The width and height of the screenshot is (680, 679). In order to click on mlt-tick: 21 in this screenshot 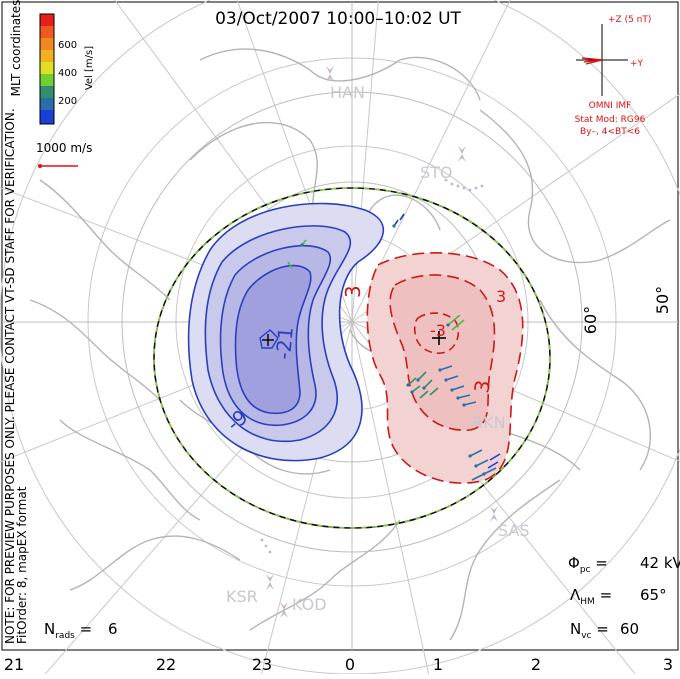, I will do `click(14, 664)`.